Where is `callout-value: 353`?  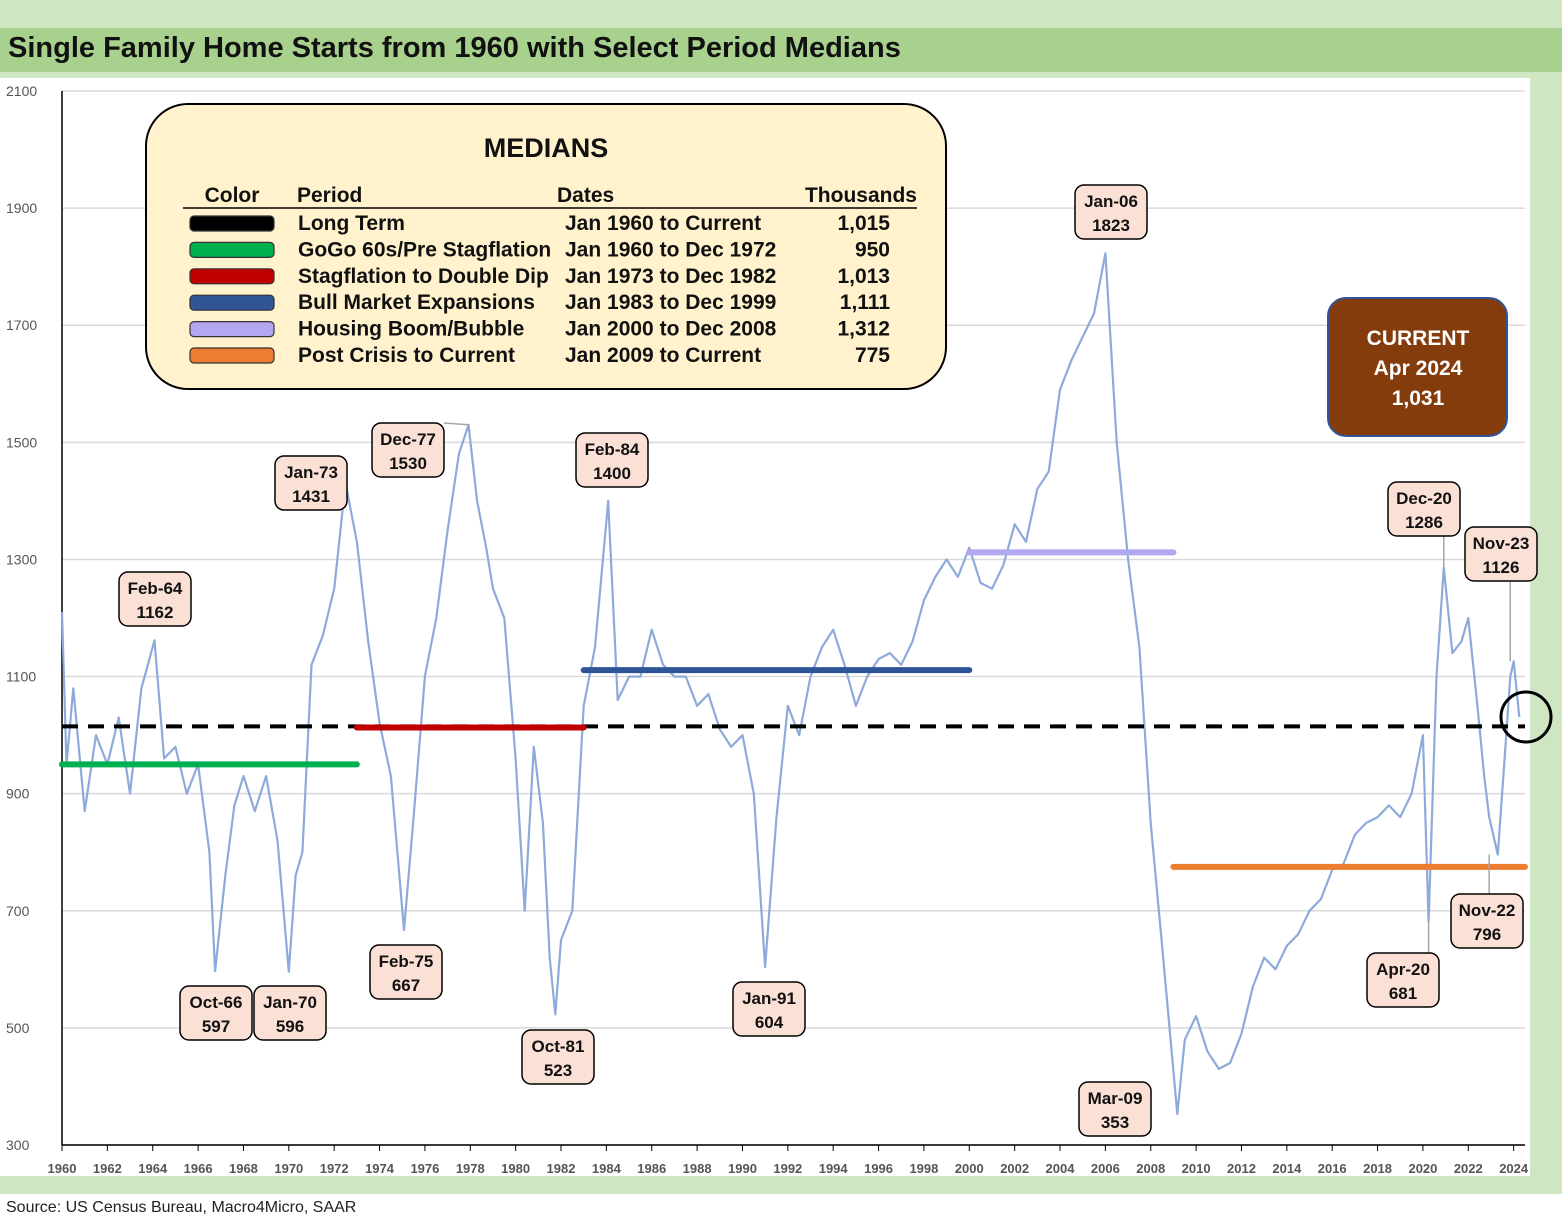
callout-value: 353 is located at coordinates (1115, 1122).